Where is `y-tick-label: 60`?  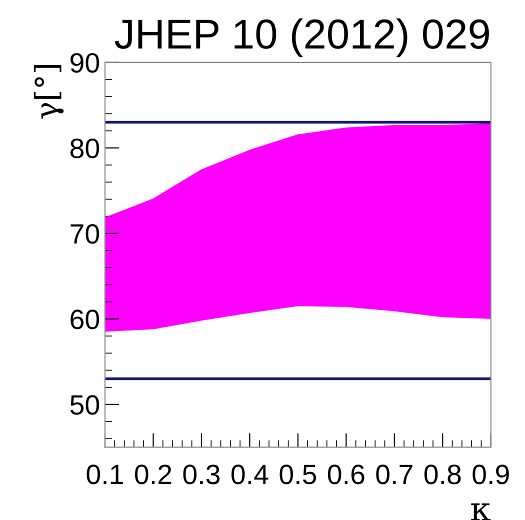
y-tick-label: 60 is located at coordinates (85, 320).